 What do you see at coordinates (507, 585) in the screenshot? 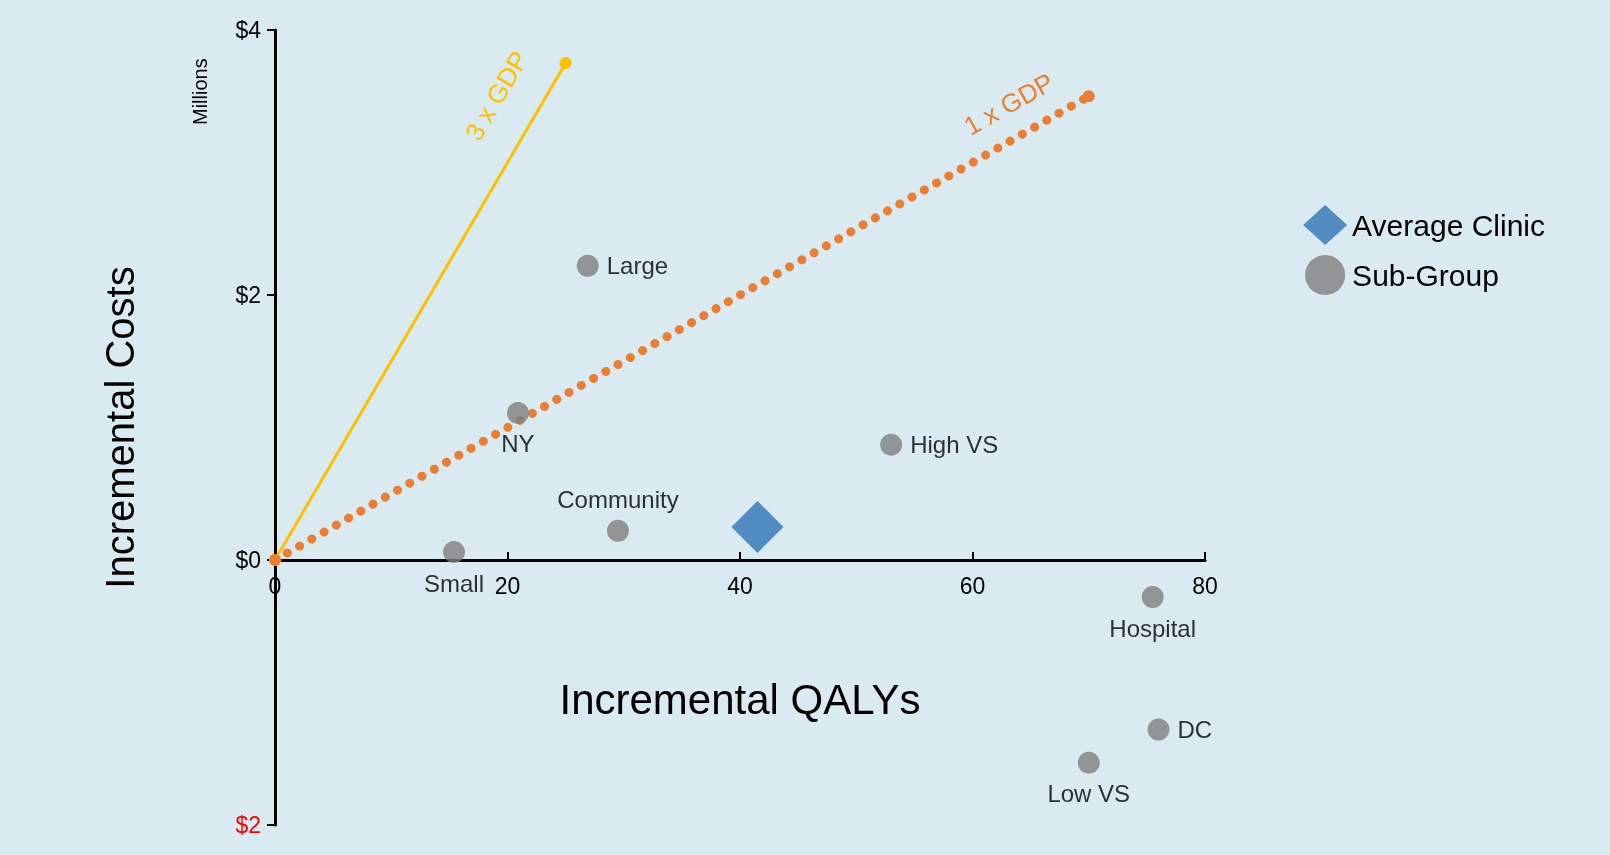
I see `x-tick-label: 20` at bounding box center [507, 585].